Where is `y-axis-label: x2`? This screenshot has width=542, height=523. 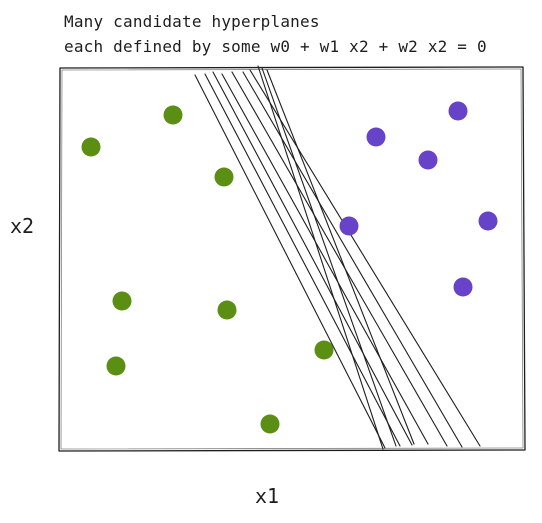 y-axis-label: x2 is located at coordinates (22, 226).